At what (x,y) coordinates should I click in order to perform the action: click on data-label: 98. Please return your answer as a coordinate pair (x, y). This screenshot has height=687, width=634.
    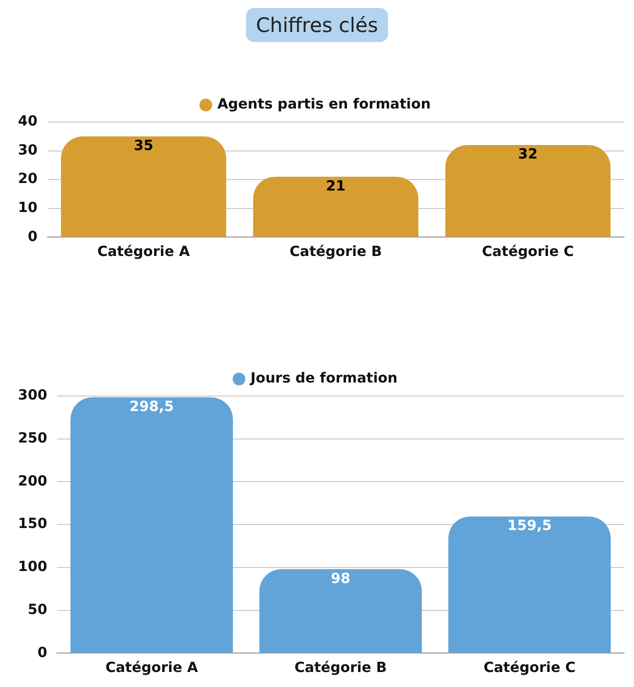
    Looking at the image, I should click on (340, 578).